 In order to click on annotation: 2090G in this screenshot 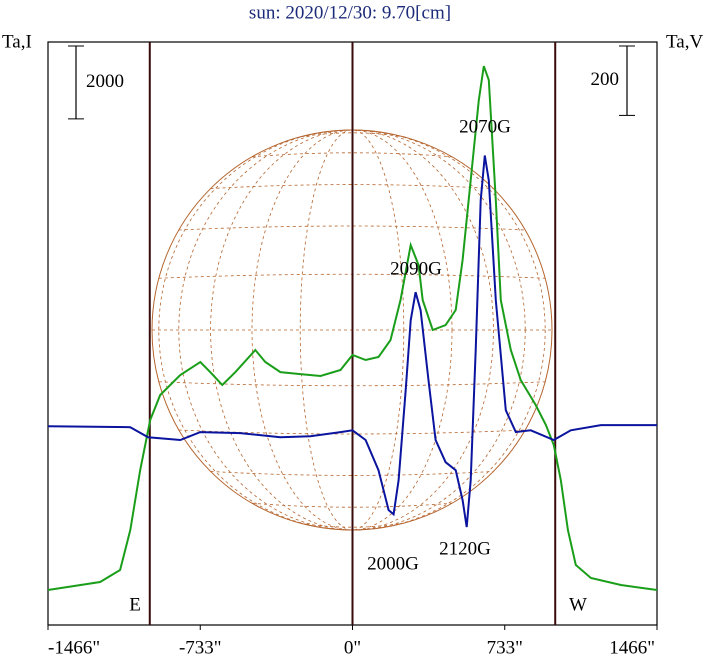, I will do `click(416, 268)`.